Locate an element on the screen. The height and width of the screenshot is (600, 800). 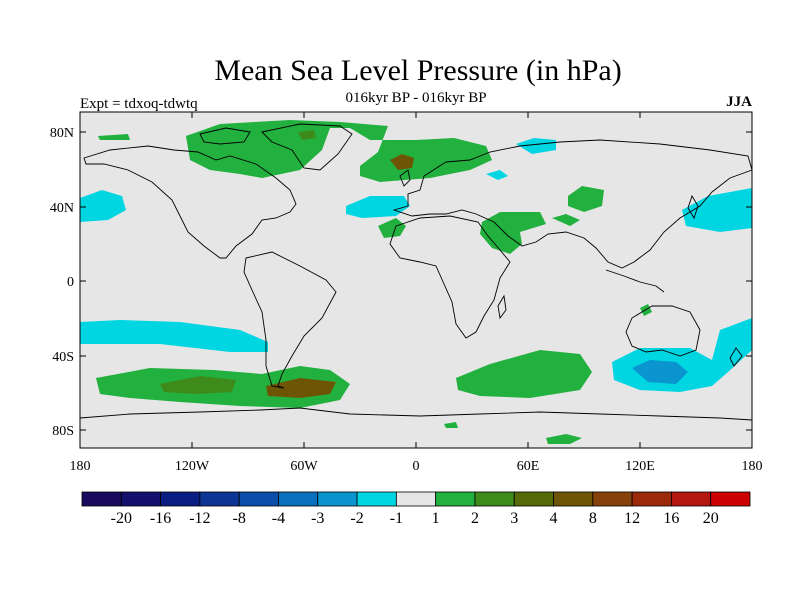
indonesia-coast is located at coordinates (635, 281).